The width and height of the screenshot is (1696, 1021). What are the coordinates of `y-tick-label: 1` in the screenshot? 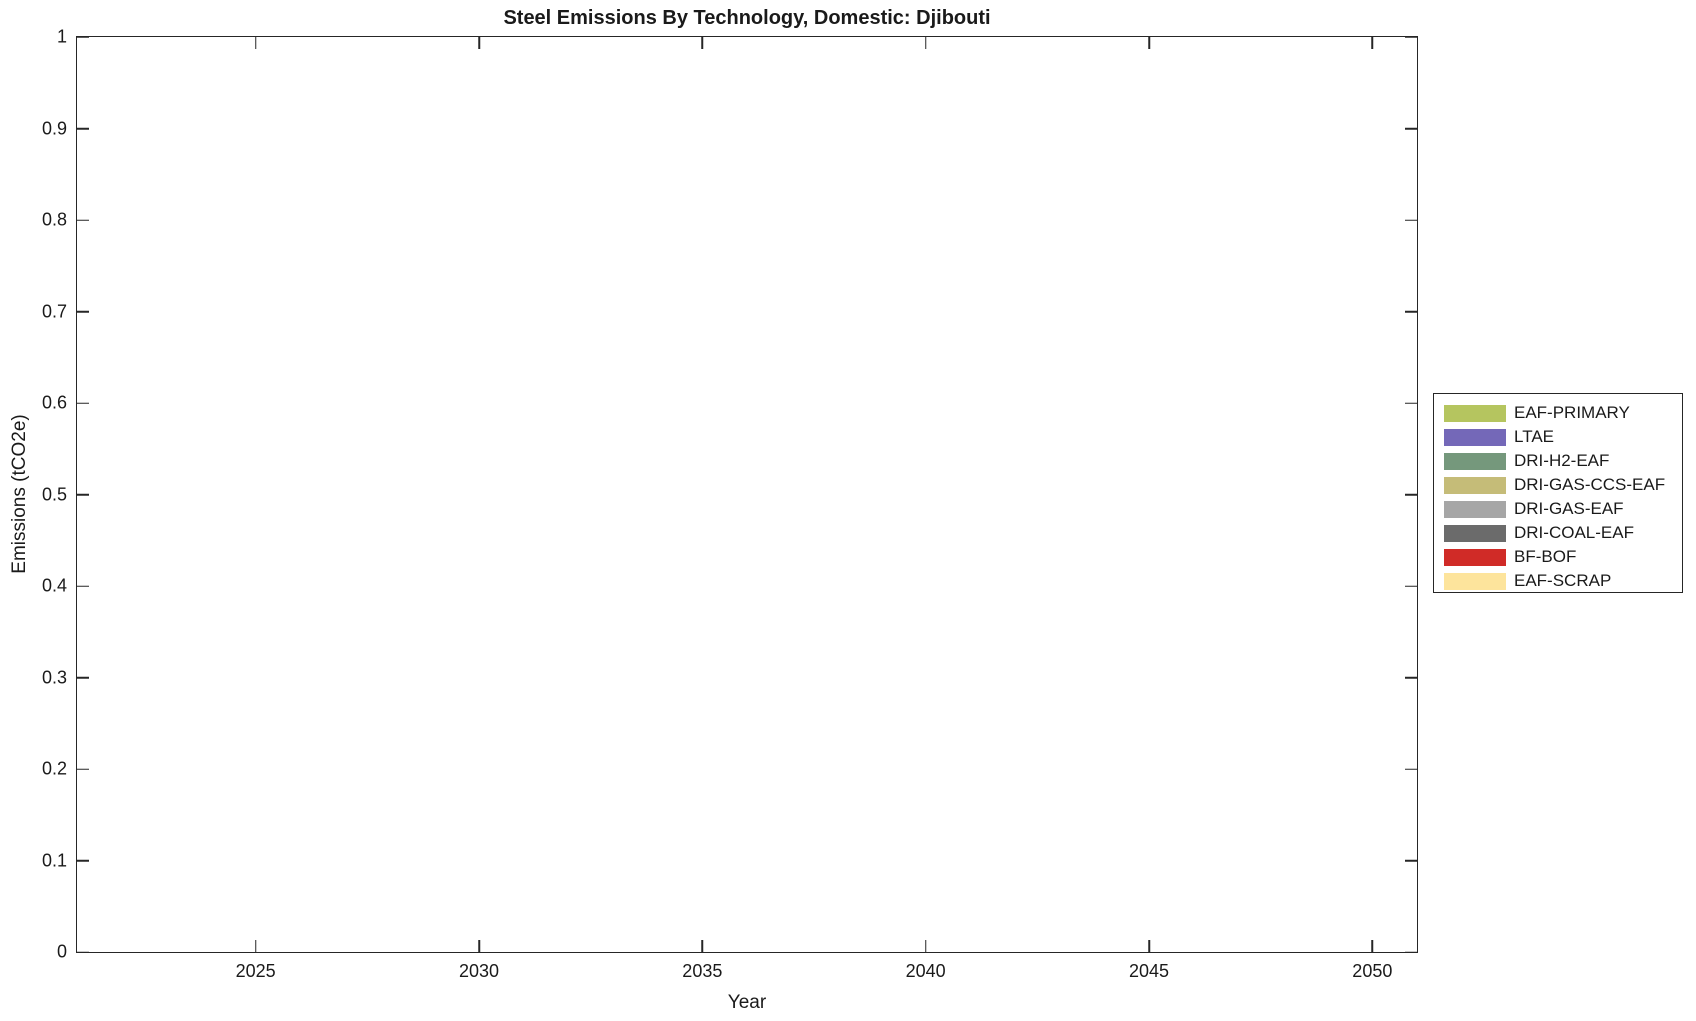 It's located at (61, 36).